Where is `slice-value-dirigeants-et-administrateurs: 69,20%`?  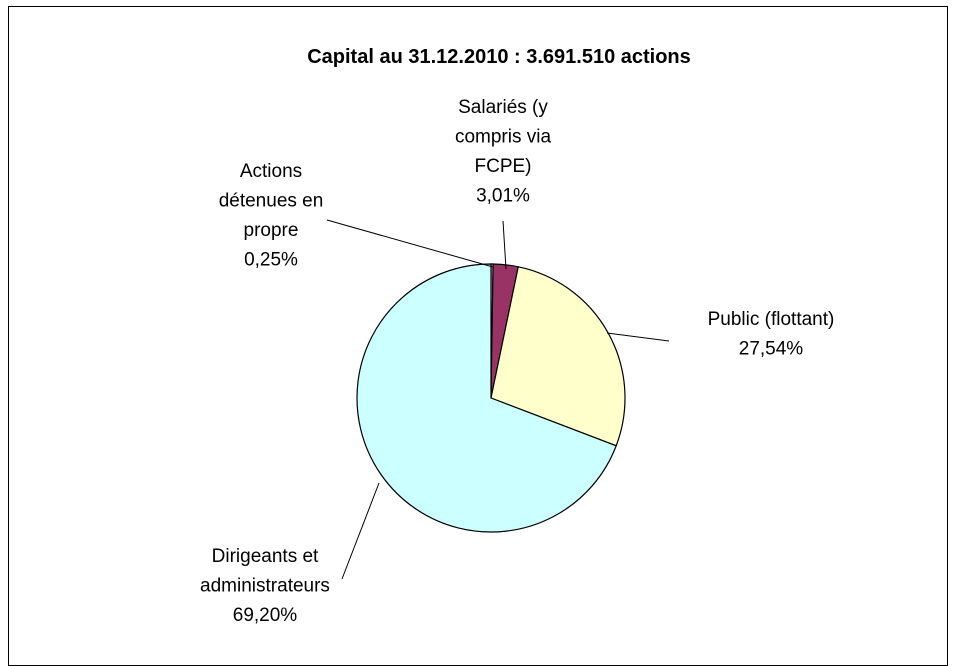
slice-value-dirigeants-et-administrateurs: 69,20% is located at coordinates (265, 615).